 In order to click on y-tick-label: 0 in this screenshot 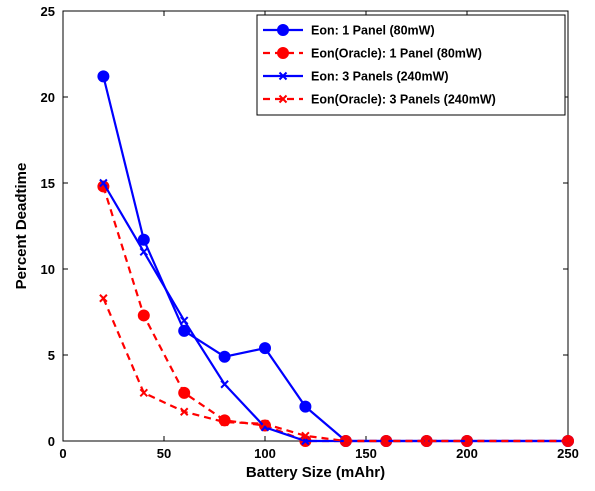, I will do `click(51, 441)`.